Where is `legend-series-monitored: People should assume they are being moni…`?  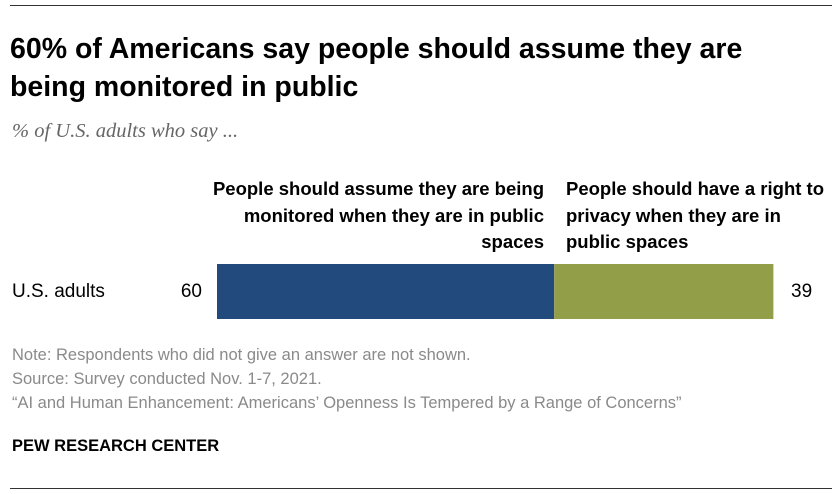
legend-series-monitored: People should assume they are being moni… is located at coordinates (378, 215).